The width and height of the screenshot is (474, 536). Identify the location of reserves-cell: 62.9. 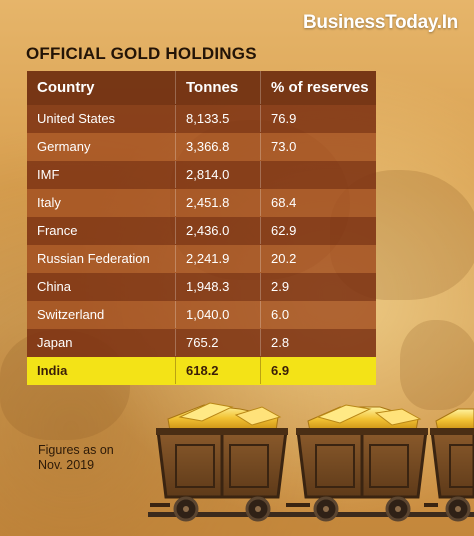
(318, 230).